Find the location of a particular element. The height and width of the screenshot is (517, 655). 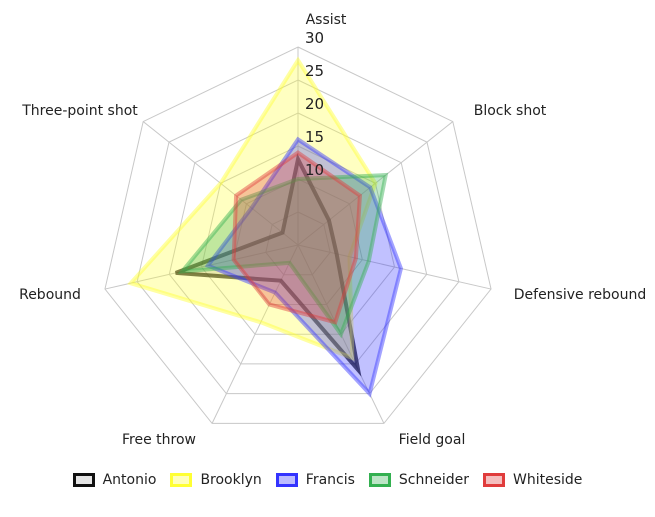

axis-label: Rebound is located at coordinates (50, 295).